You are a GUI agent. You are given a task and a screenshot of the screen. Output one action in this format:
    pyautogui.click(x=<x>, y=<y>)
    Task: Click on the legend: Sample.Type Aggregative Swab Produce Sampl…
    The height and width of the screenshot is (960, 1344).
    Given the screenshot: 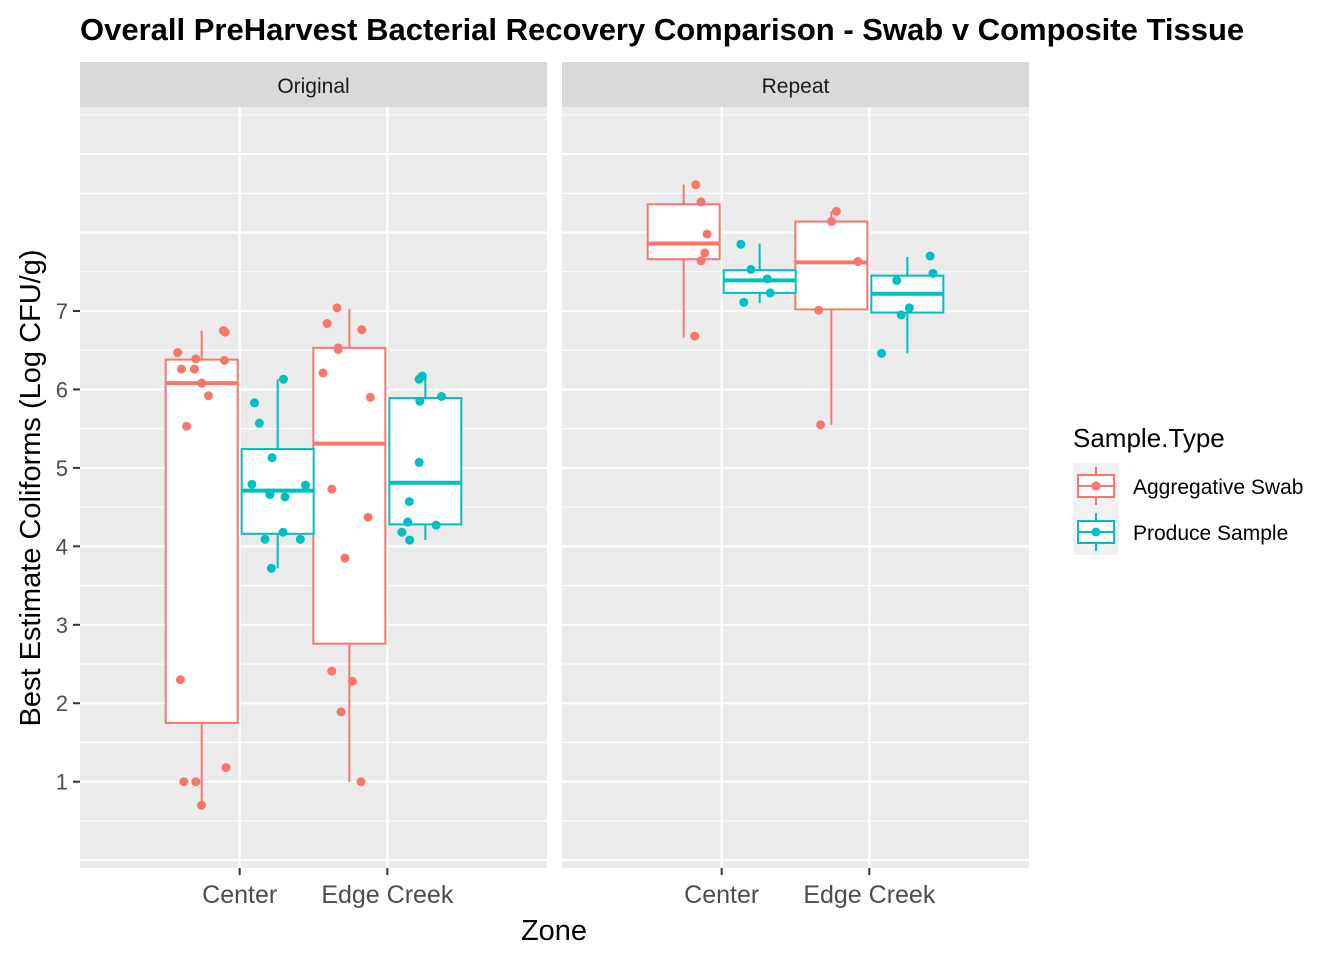 What is the action you would take?
    pyautogui.click(x=1188, y=489)
    